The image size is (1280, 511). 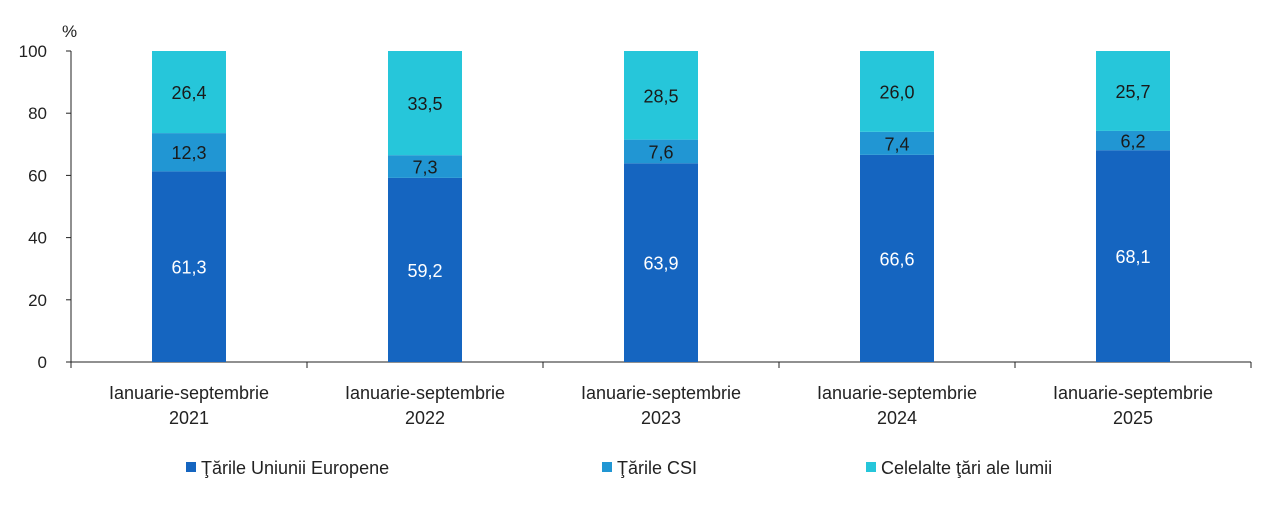 I want to click on data-label: 26,0, so click(x=896, y=92).